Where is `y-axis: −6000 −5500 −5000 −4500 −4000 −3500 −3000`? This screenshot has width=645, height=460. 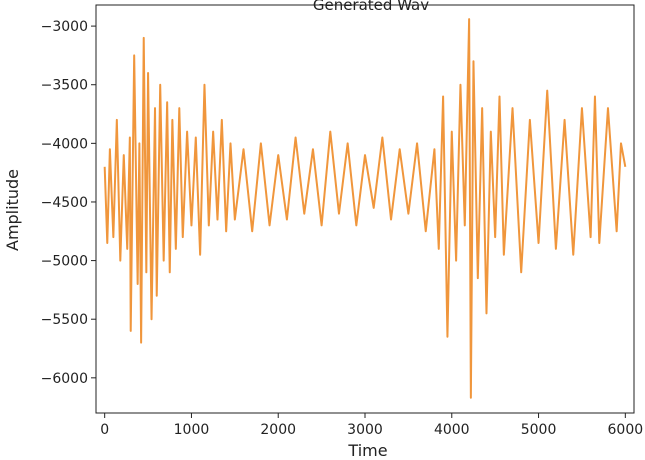
y-axis: −6000 −5500 −5000 −4500 −4000 −3500 −3000 is located at coordinates (68, 203).